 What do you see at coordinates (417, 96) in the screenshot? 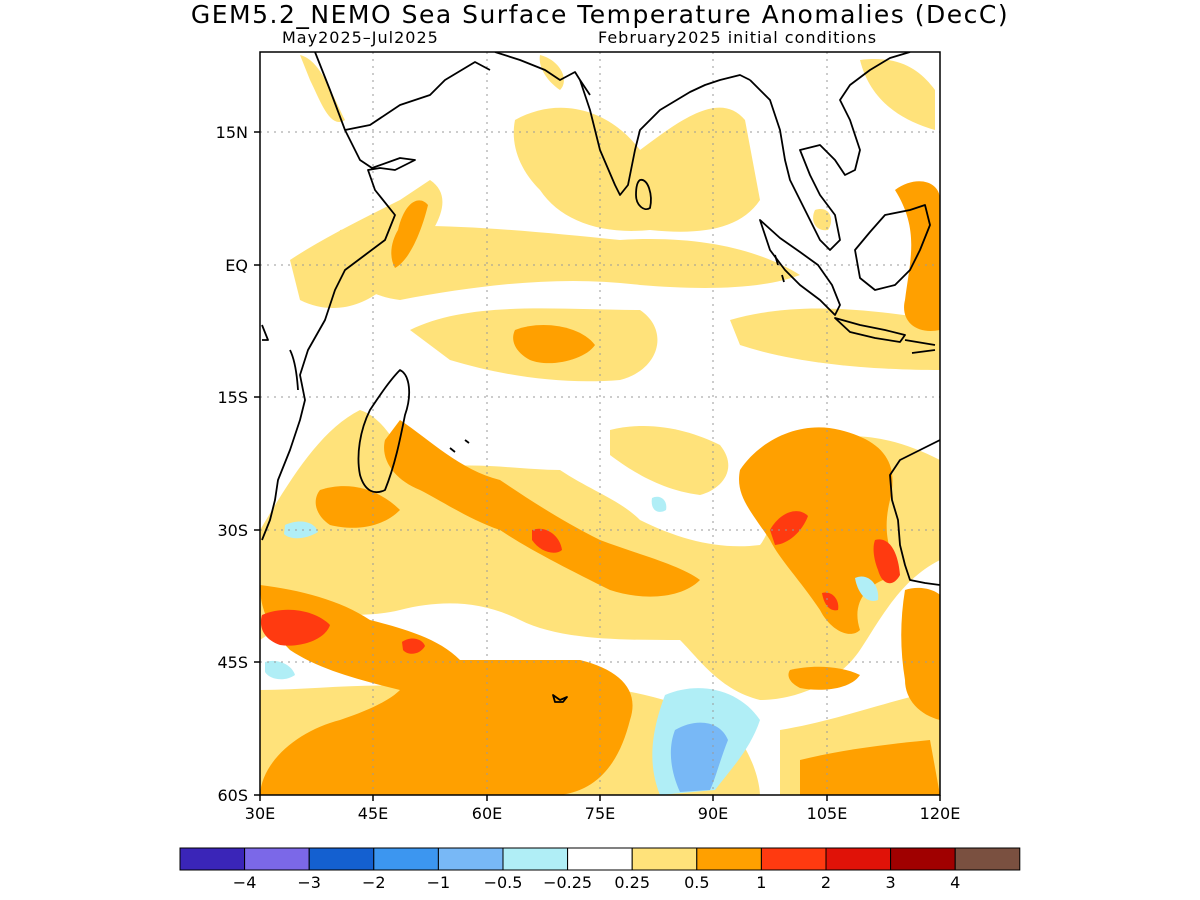
I see `arabia-south-coast` at bounding box center [417, 96].